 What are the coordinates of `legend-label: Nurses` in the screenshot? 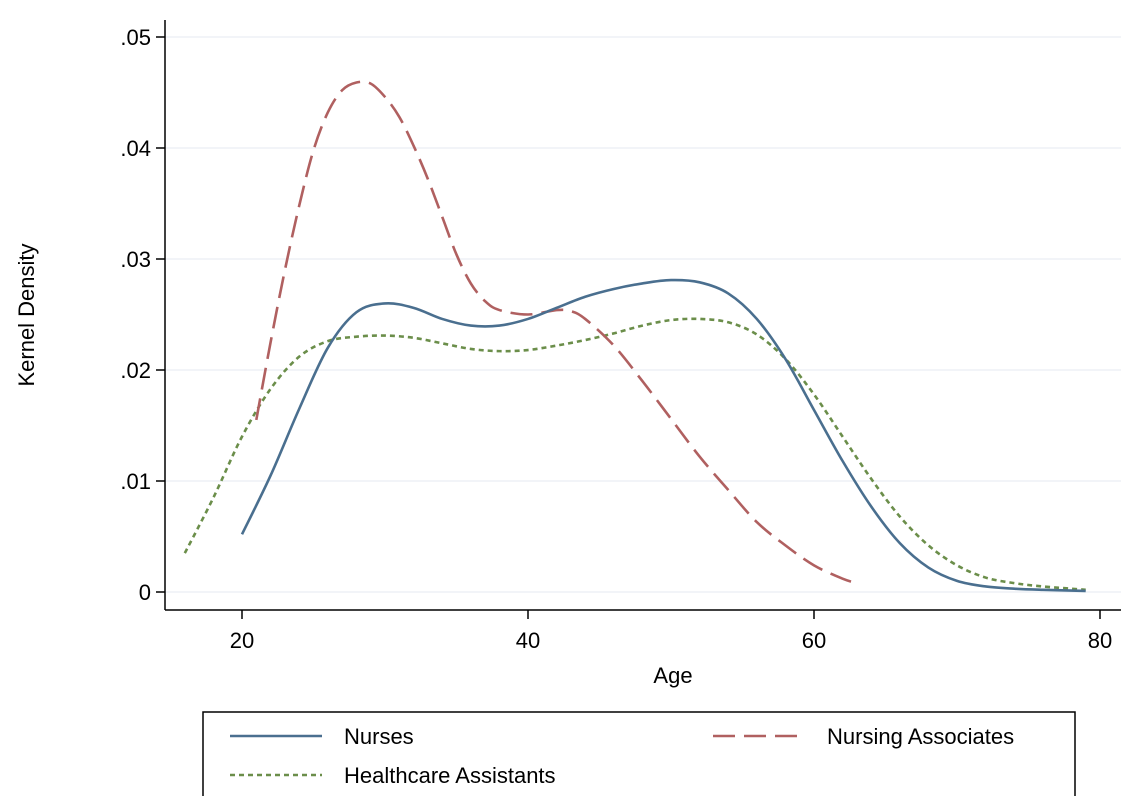 It's located at (379, 736).